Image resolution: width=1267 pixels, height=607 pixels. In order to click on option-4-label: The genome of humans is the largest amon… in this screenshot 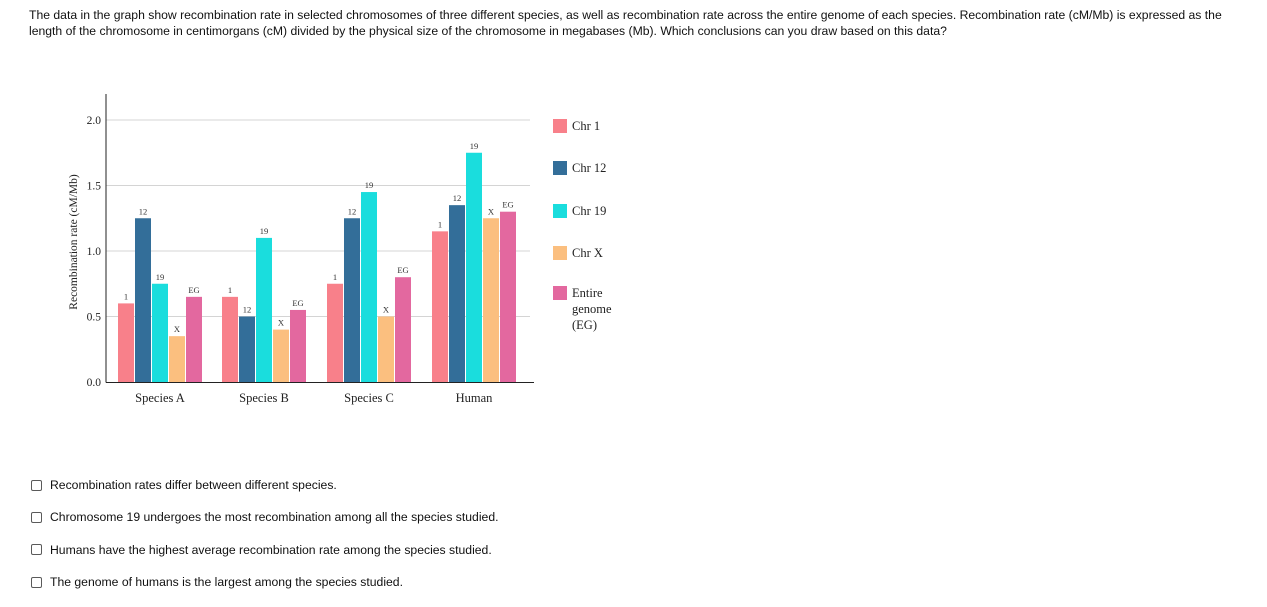, I will do `click(226, 582)`.